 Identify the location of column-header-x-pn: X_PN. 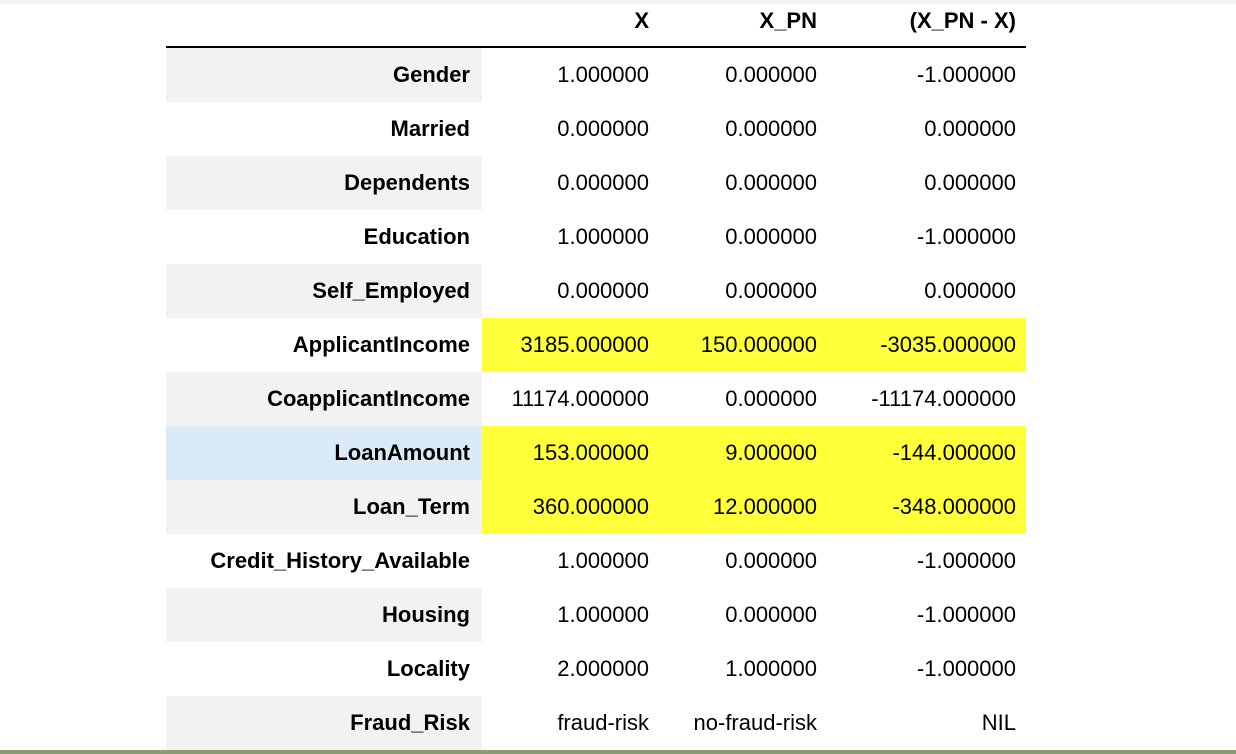
(735, 24).